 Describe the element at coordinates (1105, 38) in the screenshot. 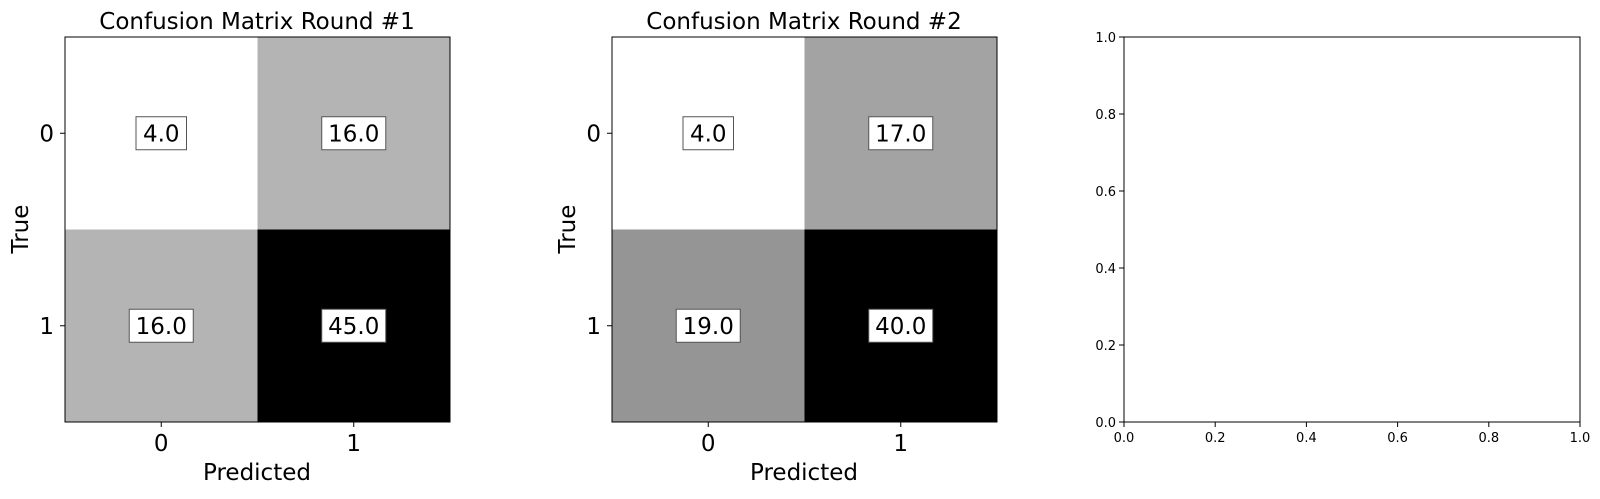

I see `y-tick-label: 1.0` at that location.